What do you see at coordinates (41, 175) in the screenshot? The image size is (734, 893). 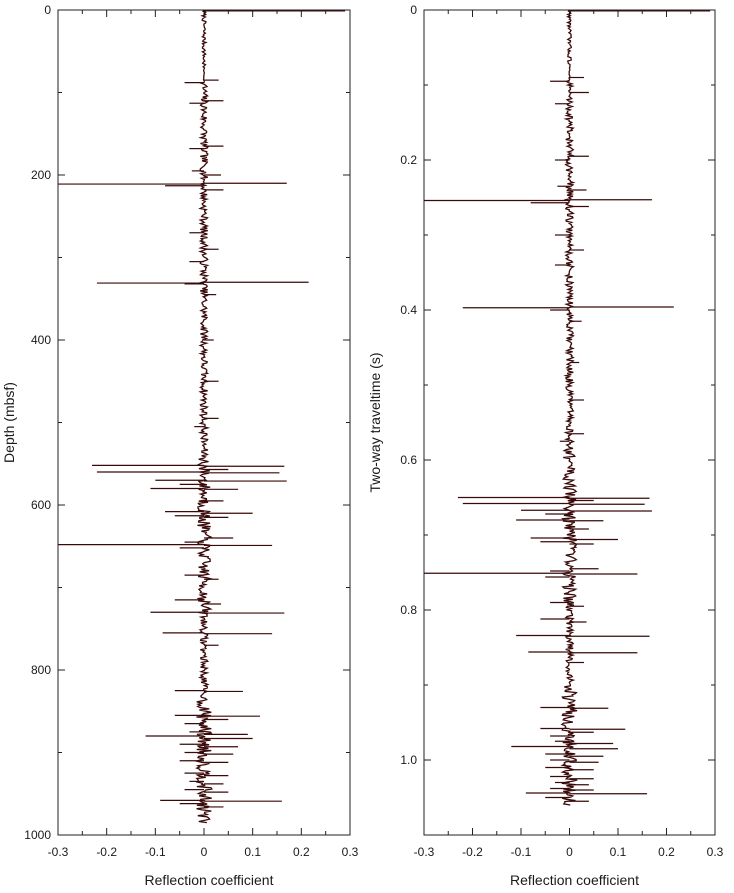 I see `y-tick-label: 200` at bounding box center [41, 175].